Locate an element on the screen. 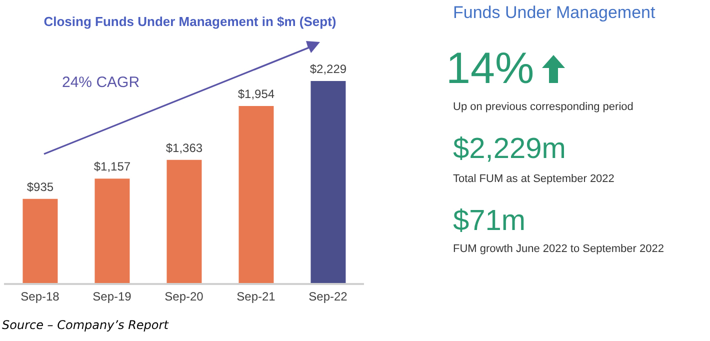  x-tick-label: Sep-21 is located at coordinates (256, 297).